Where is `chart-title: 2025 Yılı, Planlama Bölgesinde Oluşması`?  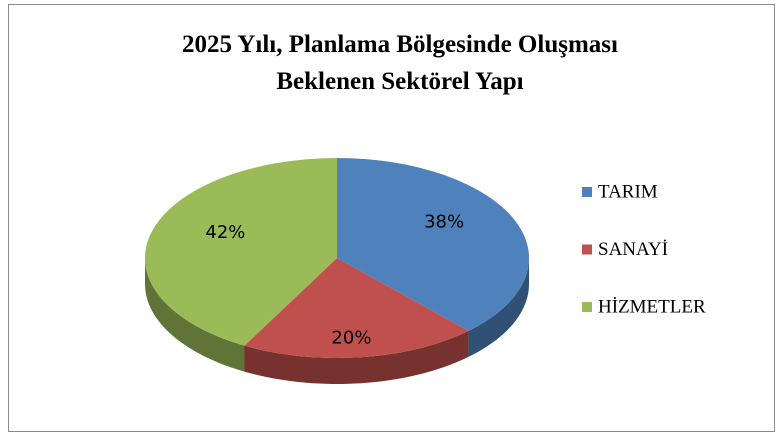
chart-title: 2025 Yılı, Planlama Bölgesinde Oluşması is located at coordinates (400, 44).